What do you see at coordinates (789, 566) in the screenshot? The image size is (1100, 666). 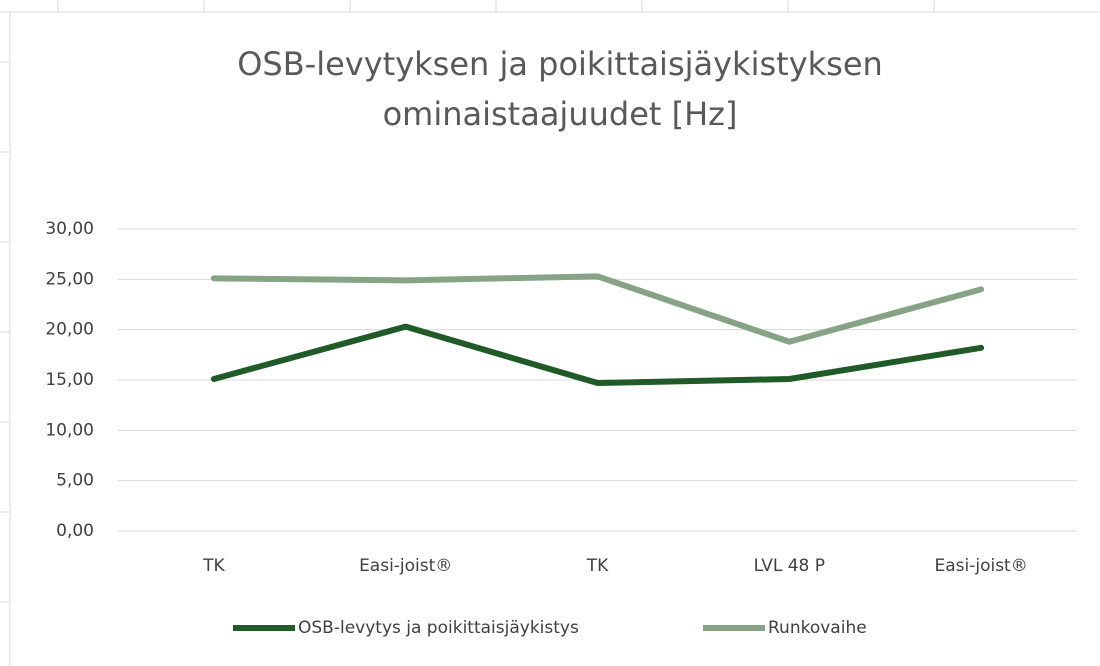 I see `x-tick-label: LVL 48 P` at bounding box center [789, 566].